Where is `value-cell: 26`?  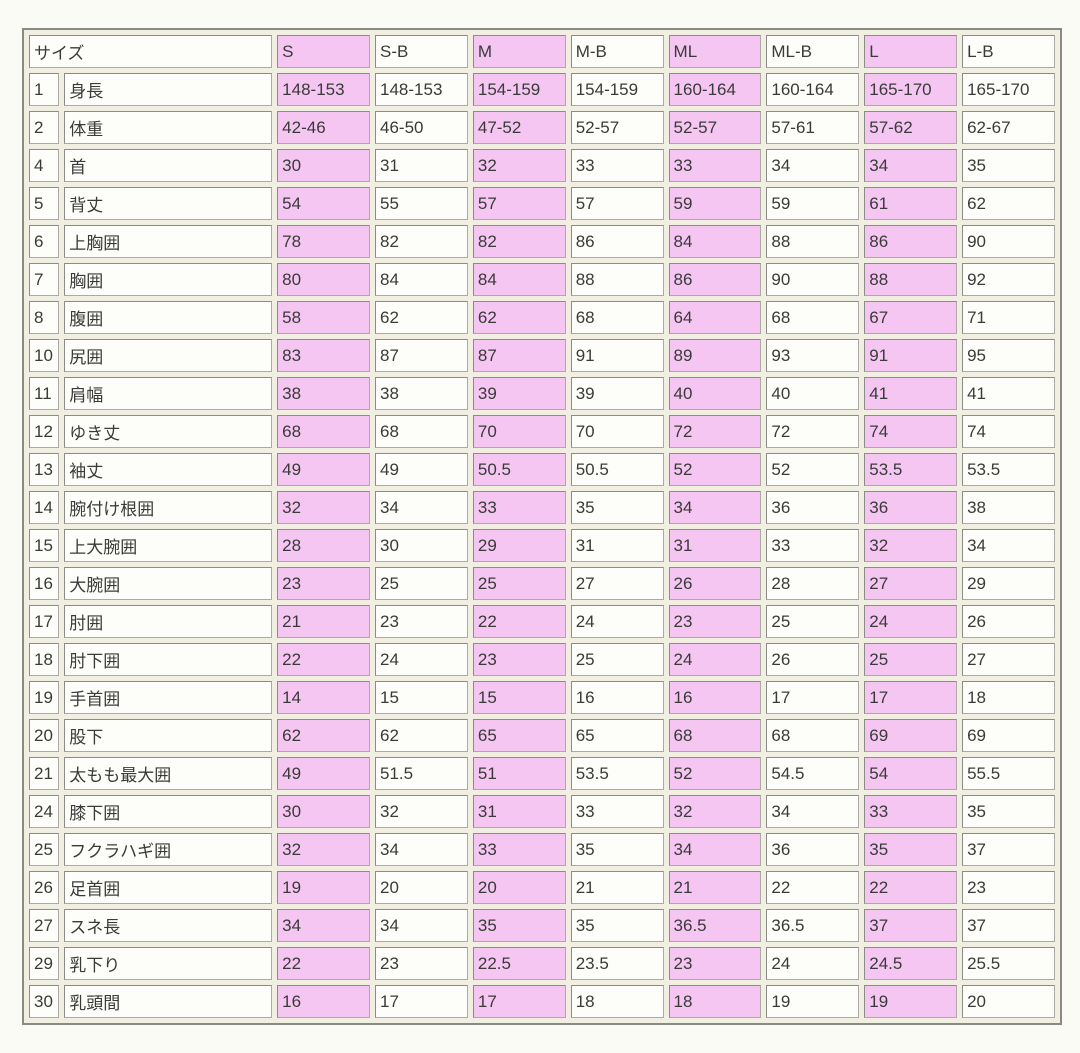
value-cell: 26 is located at coordinates (813, 659).